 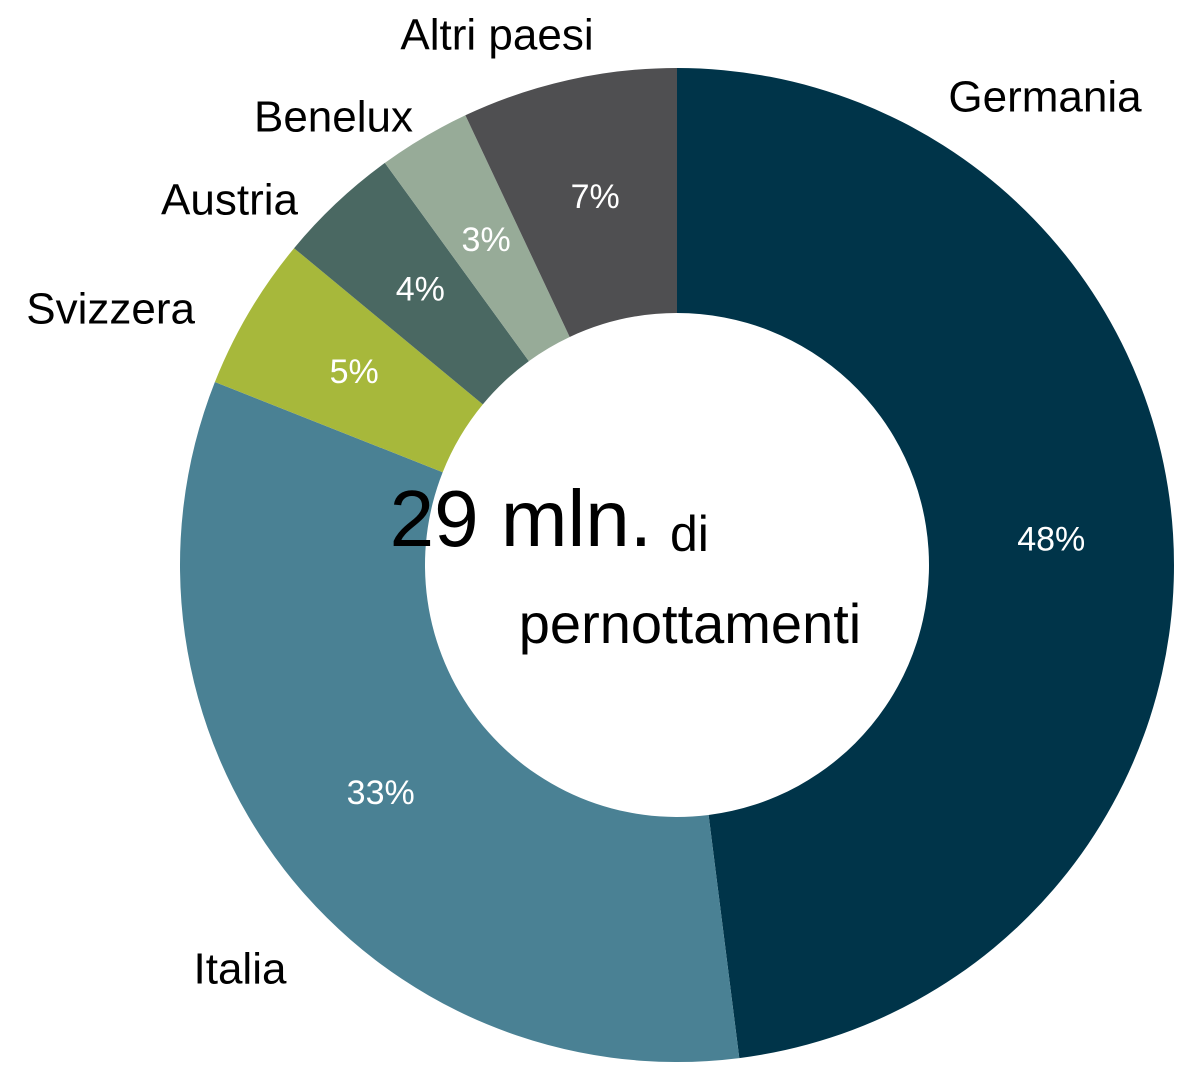 I want to click on category-label: Germania, so click(x=1045, y=97).